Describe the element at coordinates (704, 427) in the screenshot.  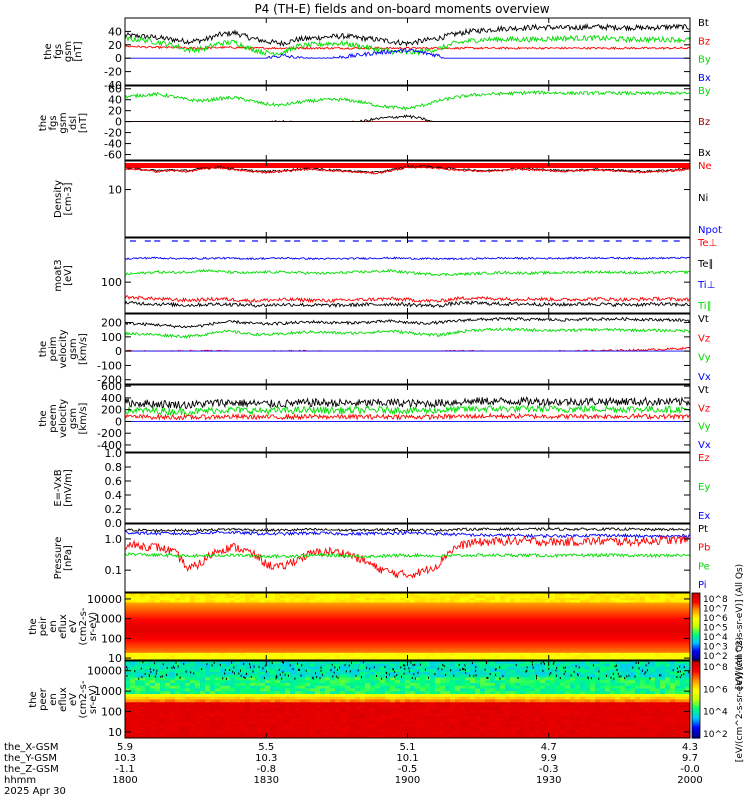
I see `legend-Vy: Vy` at that location.